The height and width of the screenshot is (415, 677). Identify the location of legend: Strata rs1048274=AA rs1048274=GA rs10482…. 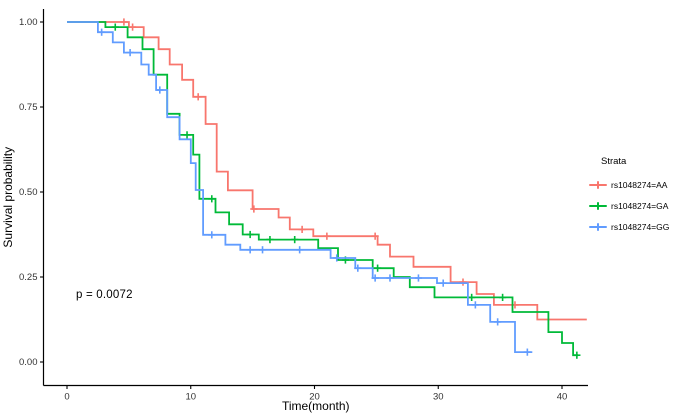
(632, 196).